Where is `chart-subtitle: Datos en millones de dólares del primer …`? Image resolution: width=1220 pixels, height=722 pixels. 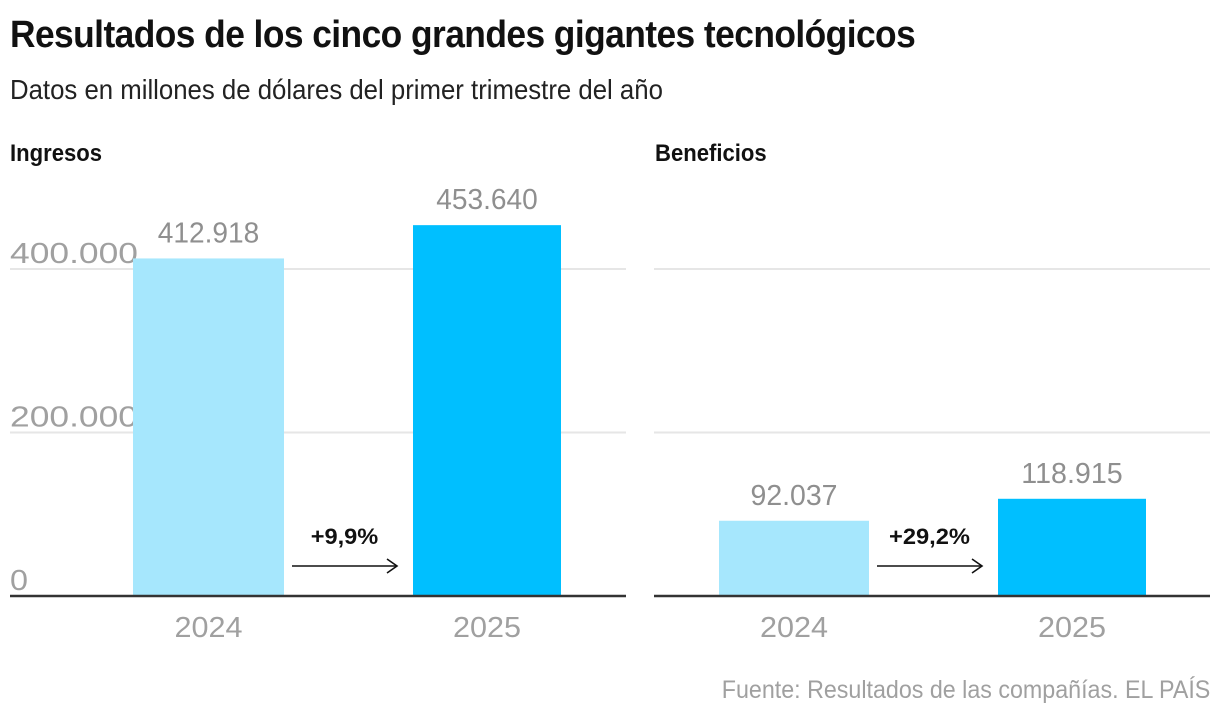 chart-subtitle: Datos en millones de dólares del primer … is located at coordinates (336, 89).